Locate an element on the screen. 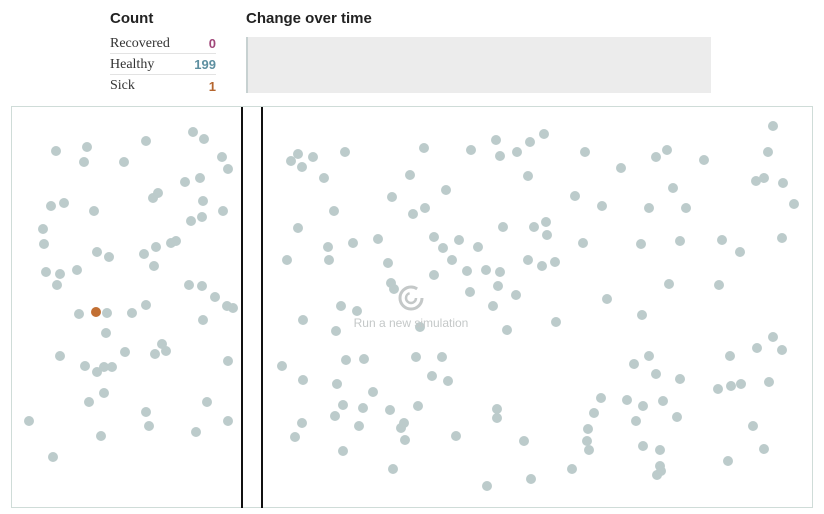 Image resolution: width=824 pixels, height=514 pixels. recovered-value: 0 is located at coordinates (212, 43).